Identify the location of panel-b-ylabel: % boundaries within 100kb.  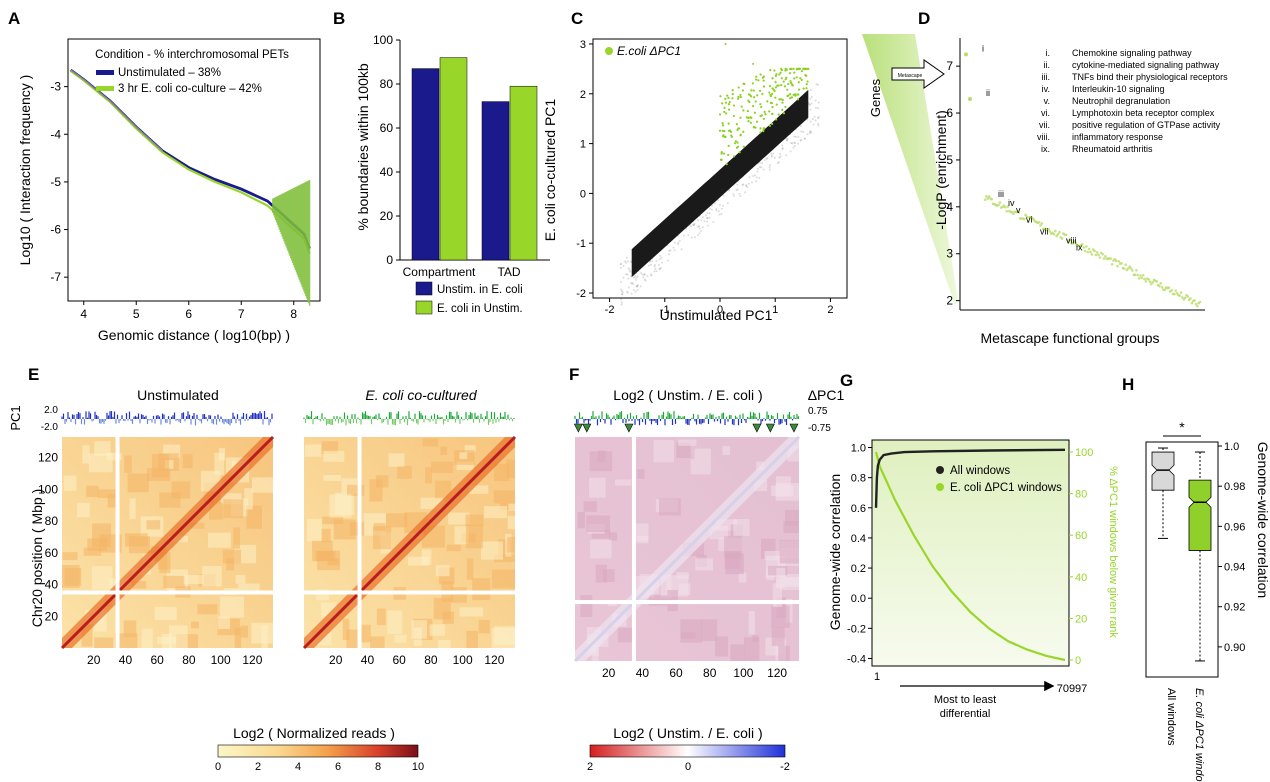
(363, 147).